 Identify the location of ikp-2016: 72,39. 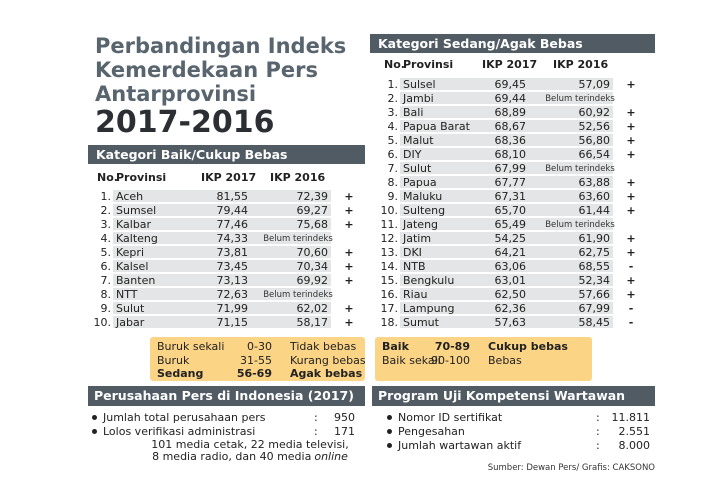
(312, 196).